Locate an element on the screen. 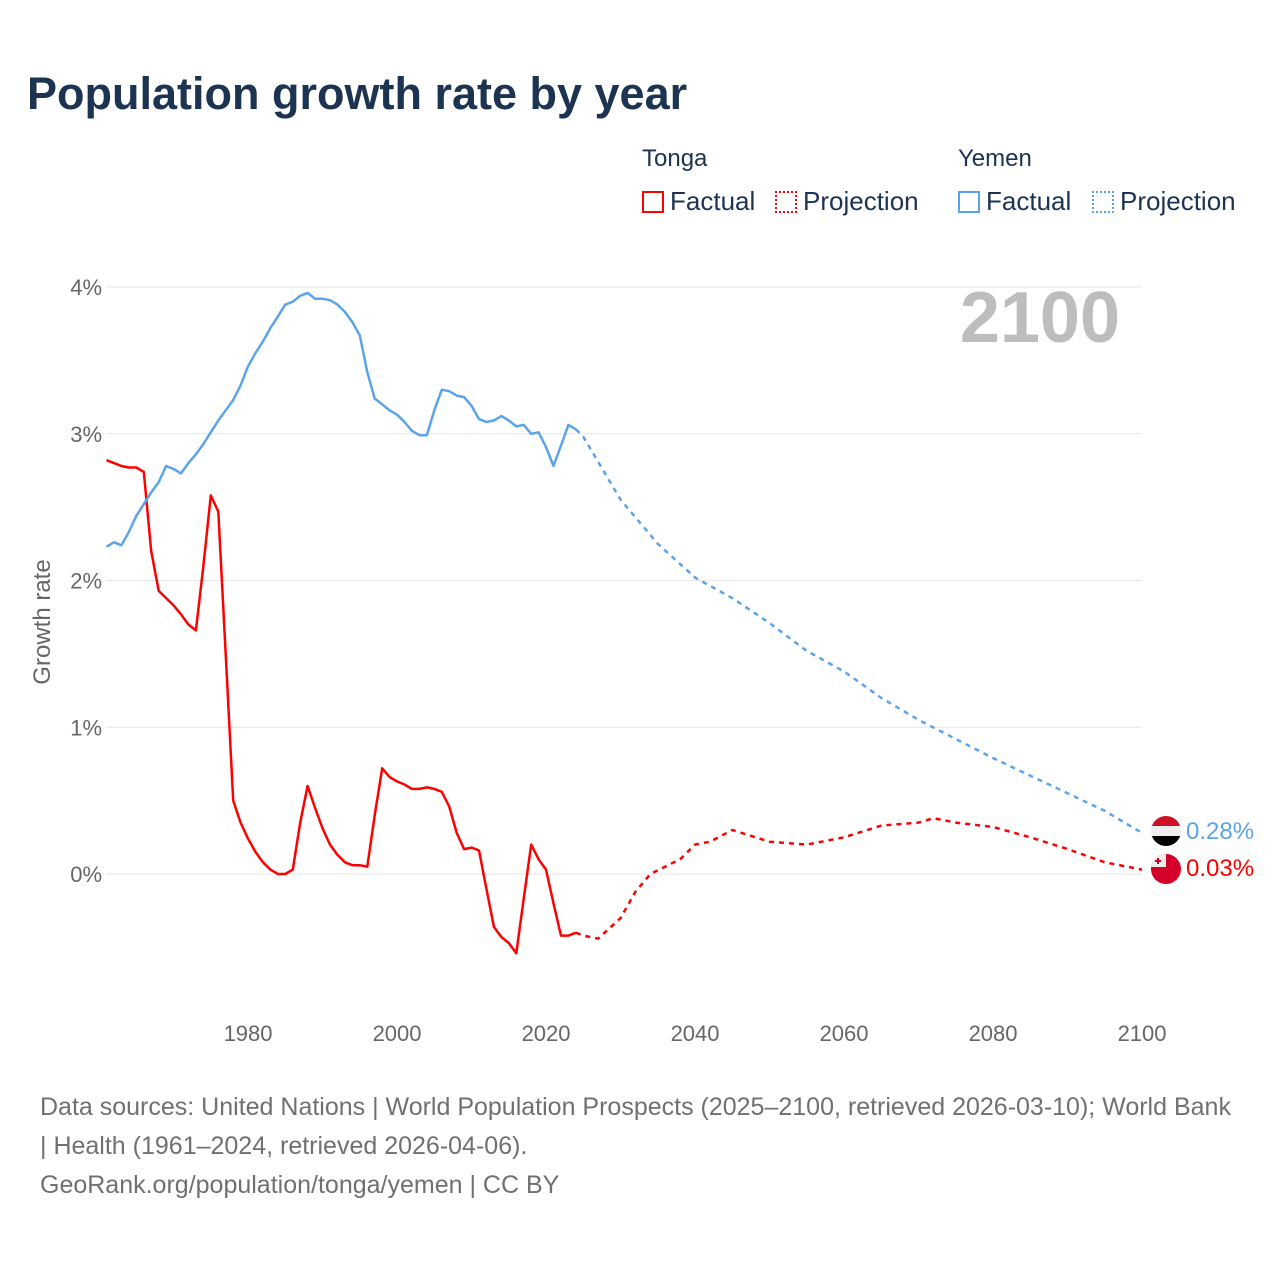 Image resolution: width=1280 pixels, height=1280 pixels. x-tick-label: 2020 is located at coordinates (546, 1033).